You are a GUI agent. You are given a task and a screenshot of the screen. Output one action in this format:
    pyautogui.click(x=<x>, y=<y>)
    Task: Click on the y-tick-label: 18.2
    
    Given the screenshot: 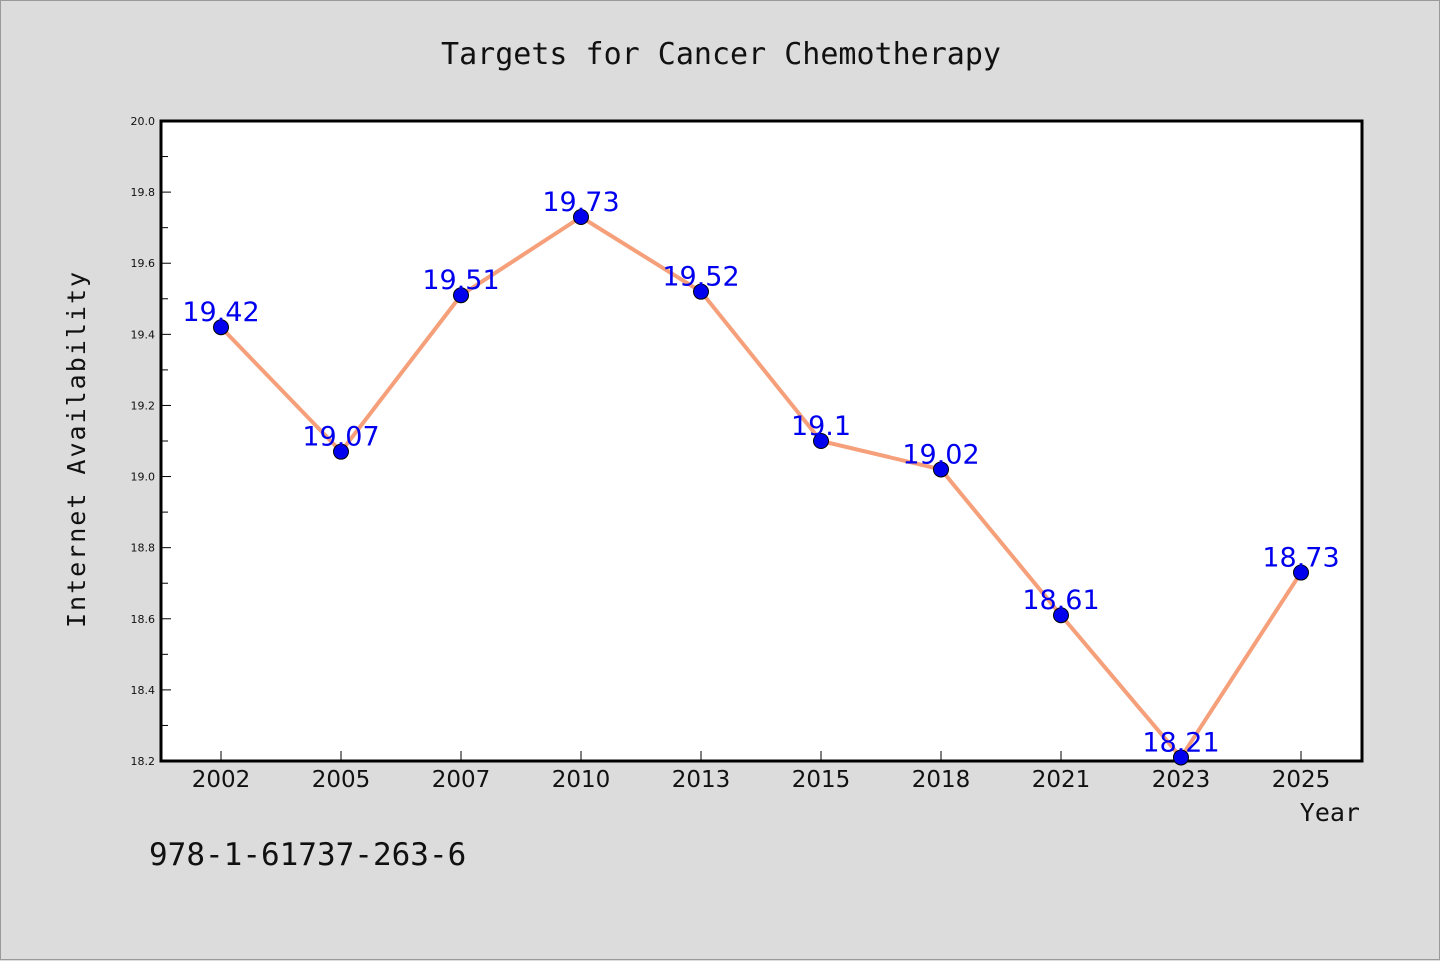 What is the action you would take?
    pyautogui.click(x=143, y=761)
    